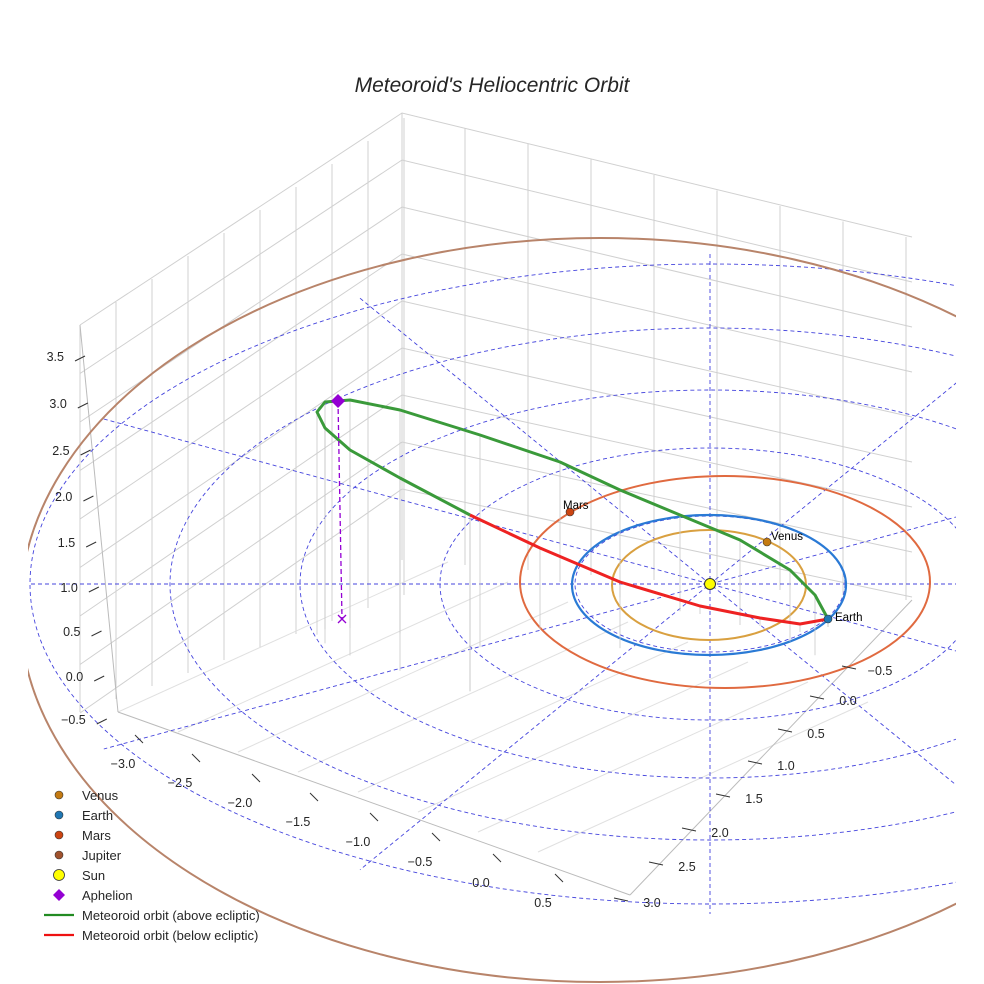 The width and height of the screenshot is (984, 984). Describe the element at coordinates (148, 875) in the screenshot. I see `legend-entry: Sun` at that location.